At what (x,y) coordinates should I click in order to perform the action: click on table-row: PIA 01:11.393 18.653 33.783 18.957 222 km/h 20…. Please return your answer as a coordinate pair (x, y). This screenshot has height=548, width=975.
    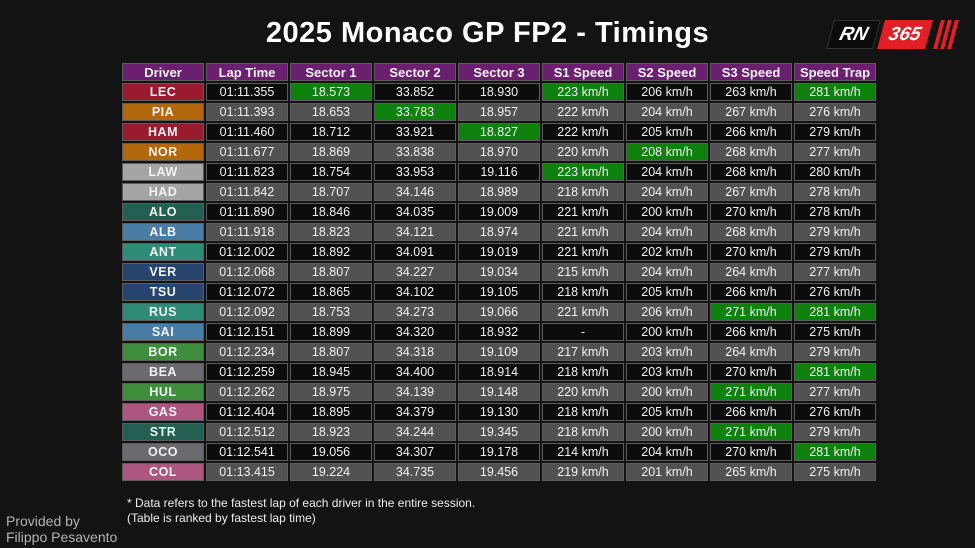
    Looking at the image, I should click on (499, 112).